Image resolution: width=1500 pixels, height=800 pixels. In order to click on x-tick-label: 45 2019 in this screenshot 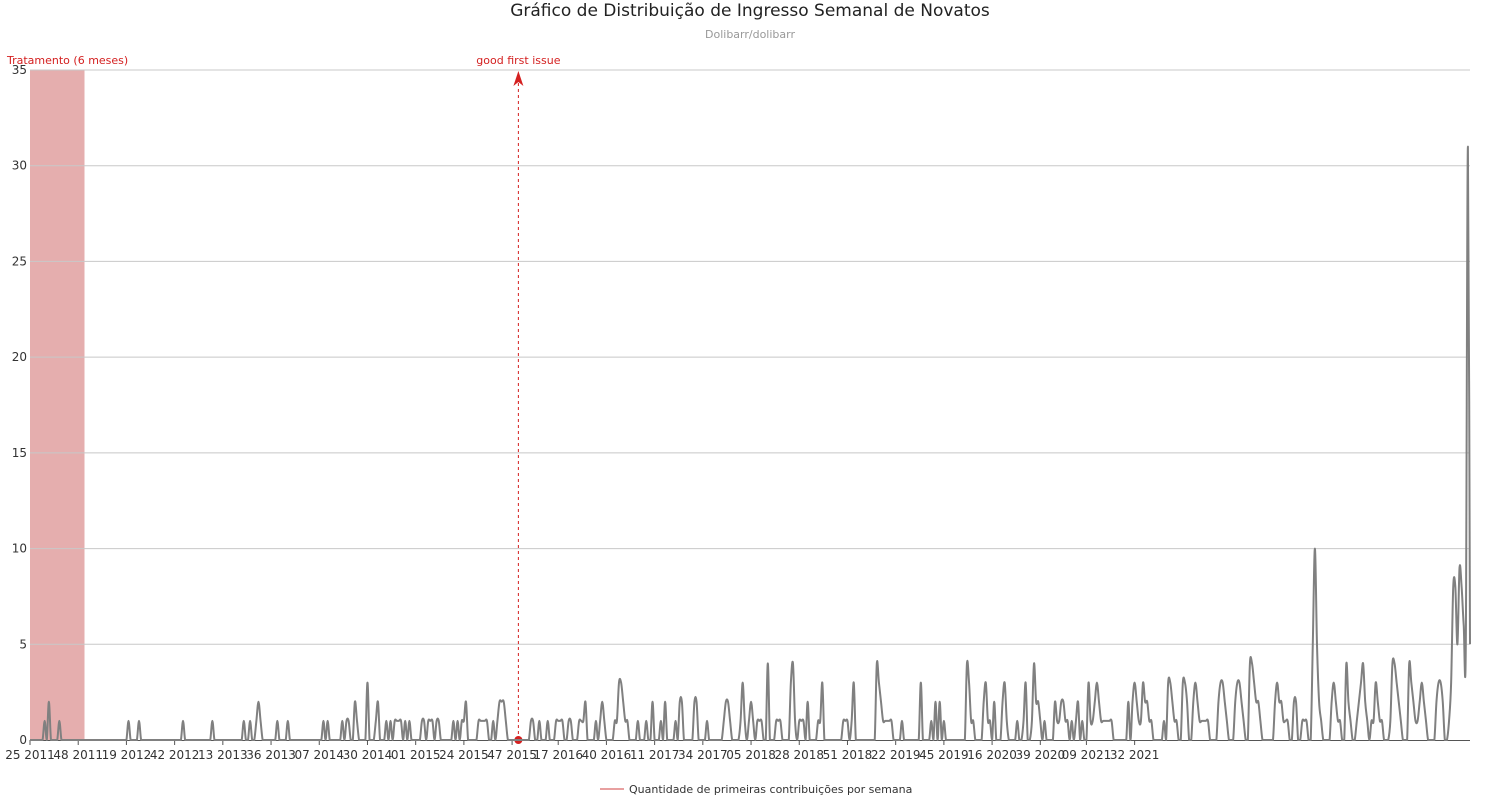, I will do `click(944, 755)`.